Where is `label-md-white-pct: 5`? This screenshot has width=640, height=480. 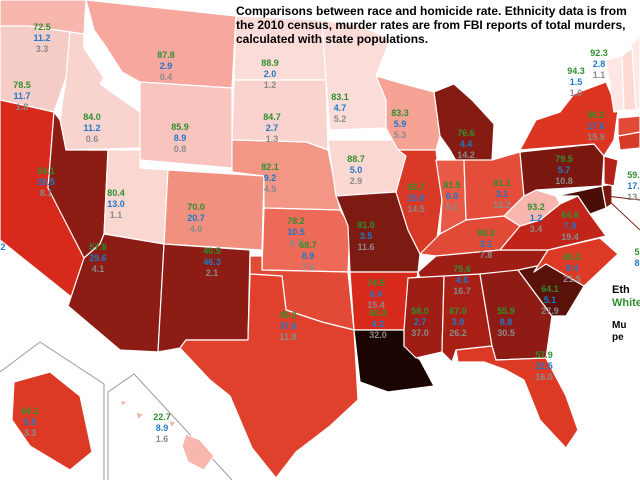
label-md-white-pct: 5 is located at coordinates (636, 252).